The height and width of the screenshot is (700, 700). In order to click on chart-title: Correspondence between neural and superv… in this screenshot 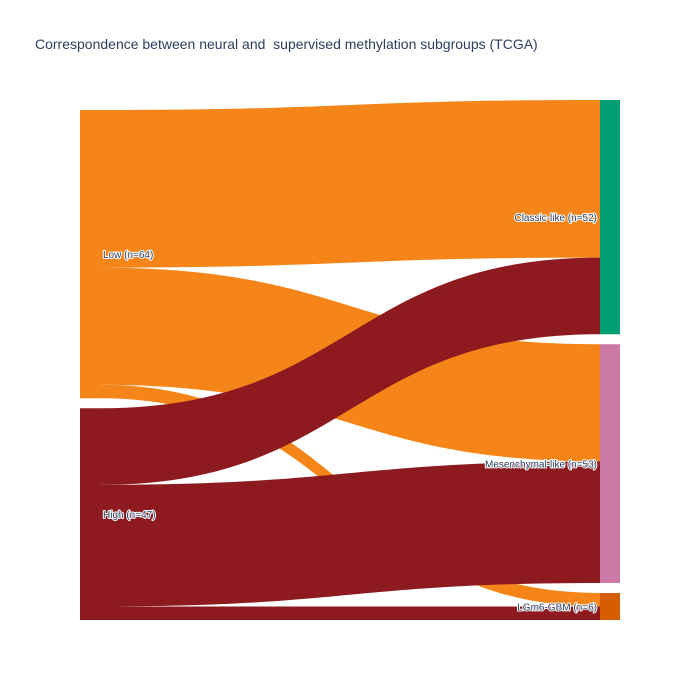, I will do `click(286, 44)`.